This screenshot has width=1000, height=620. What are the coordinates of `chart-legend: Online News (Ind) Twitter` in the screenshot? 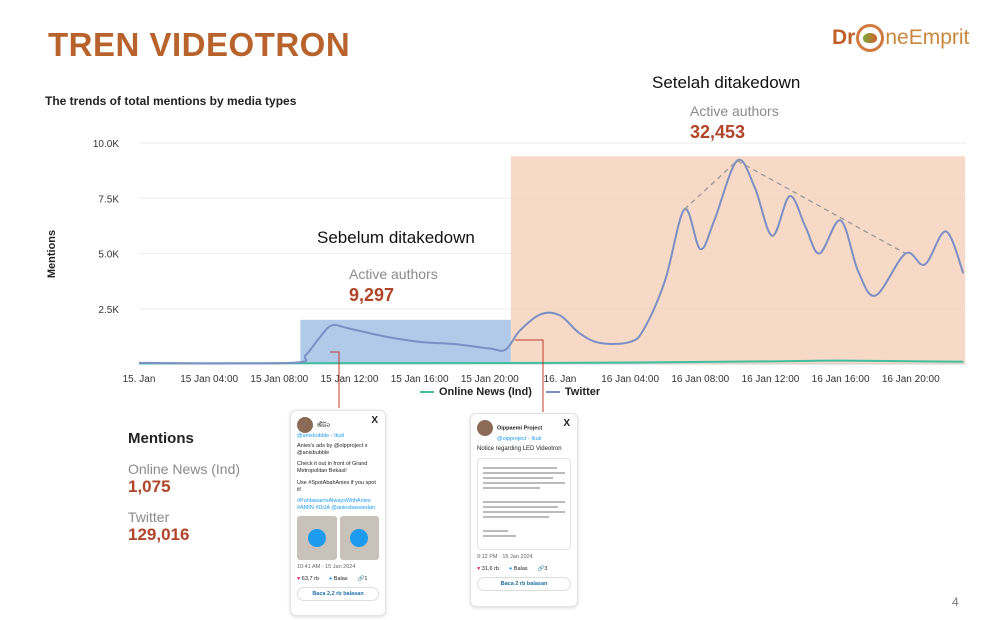 It's located at (510, 392).